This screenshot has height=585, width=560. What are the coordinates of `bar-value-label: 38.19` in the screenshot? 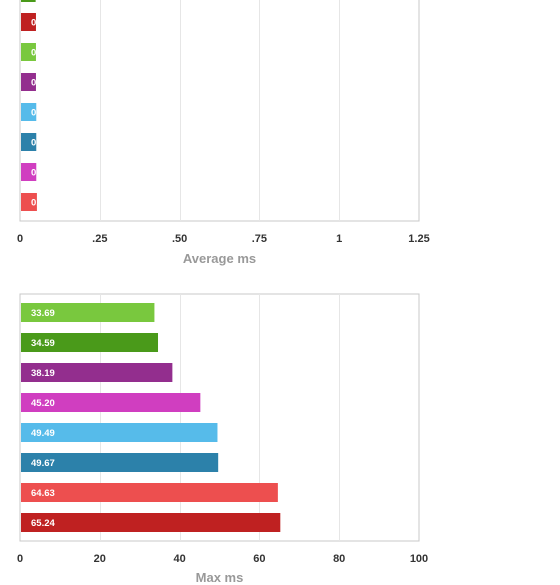 It's located at (43, 373).